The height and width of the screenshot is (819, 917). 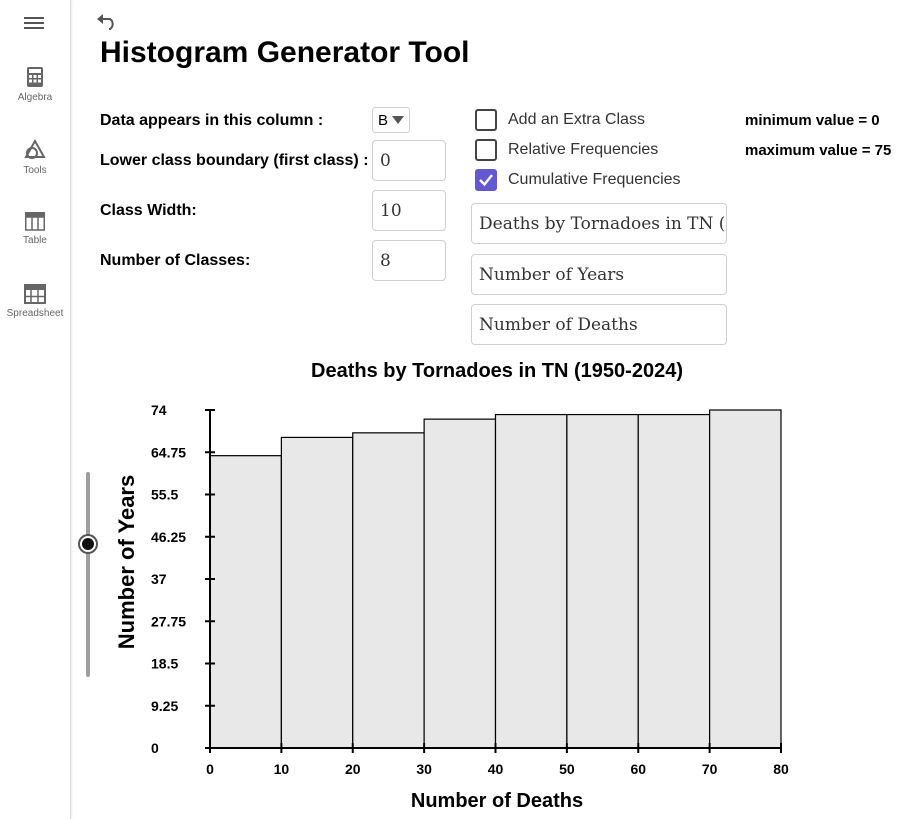 What do you see at coordinates (35, 240) in the screenshot?
I see `sidebar-item-label: Table` at bounding box center [35, 240].